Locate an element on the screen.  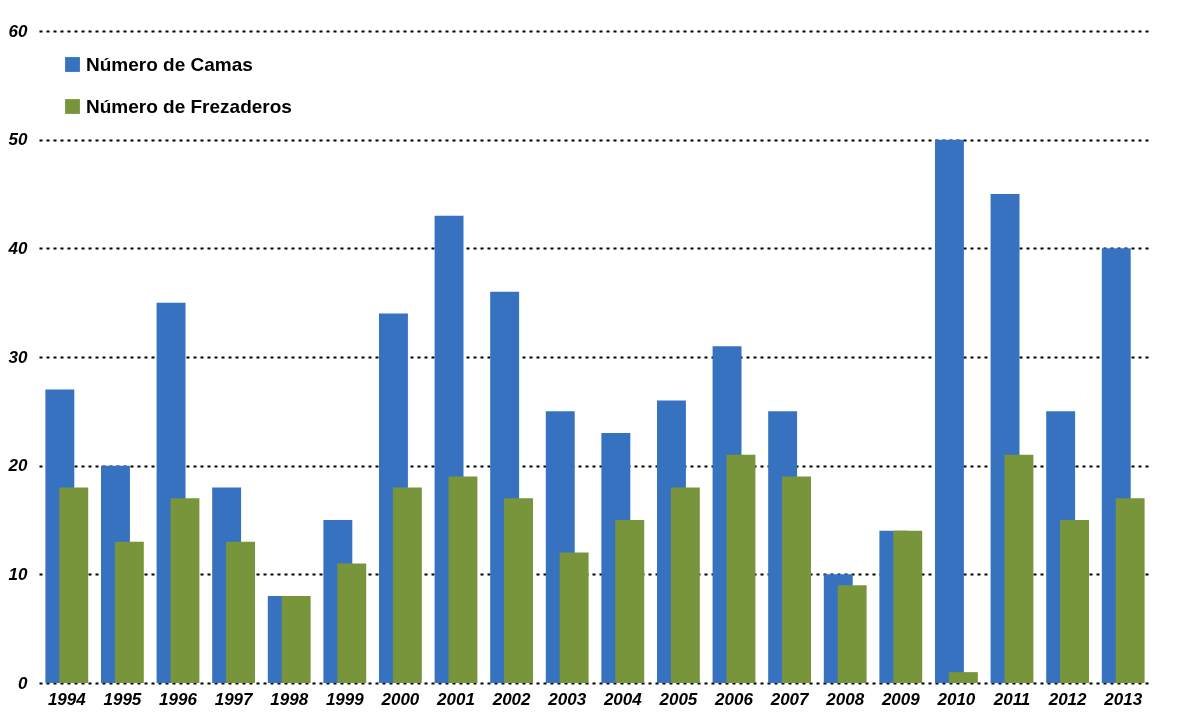
y-tick-label: 50 is located at coordinates (18, 140).